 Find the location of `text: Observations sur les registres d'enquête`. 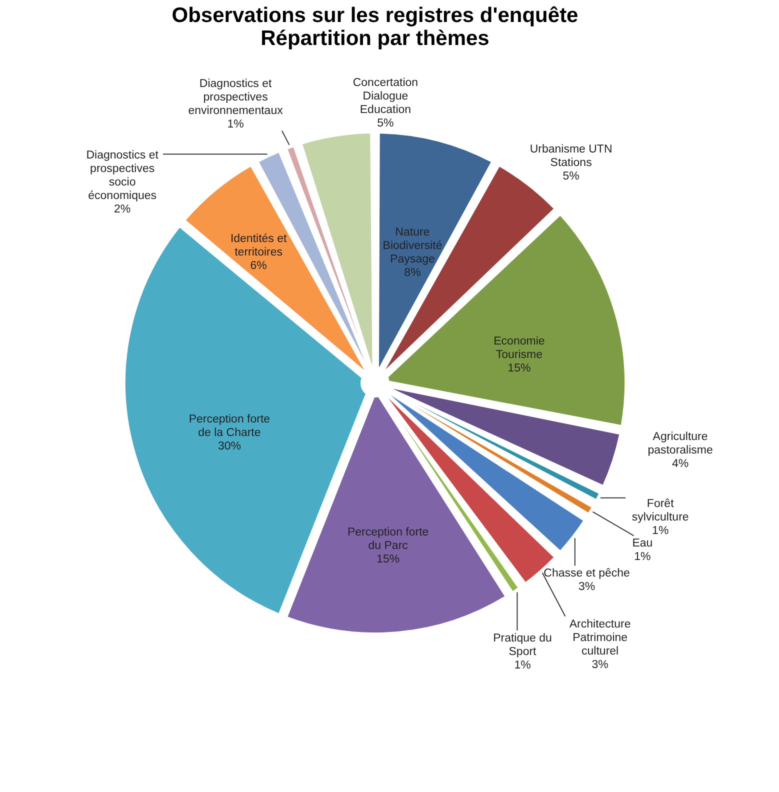

text: Observations sur les registres d'enquête is located at coordinates (375, 15).